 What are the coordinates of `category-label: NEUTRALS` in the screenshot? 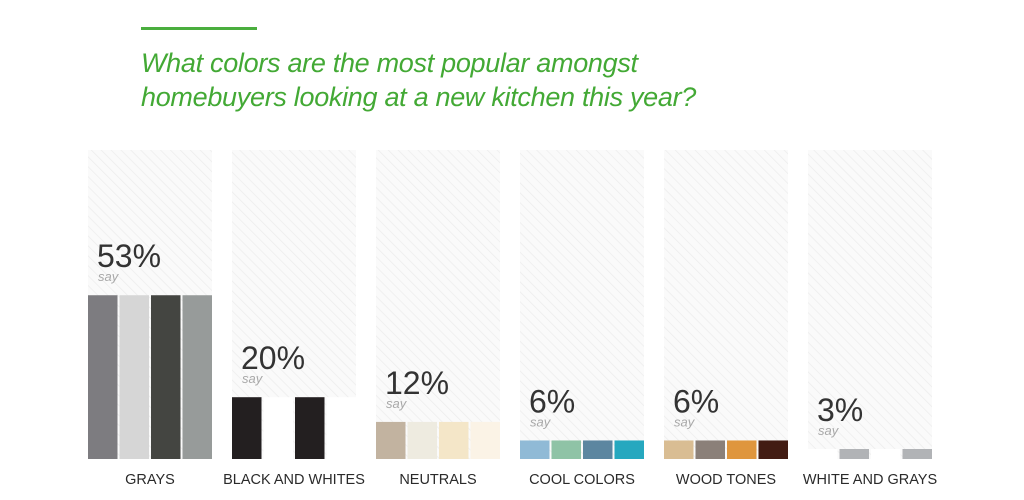 It's located at (437, 480).